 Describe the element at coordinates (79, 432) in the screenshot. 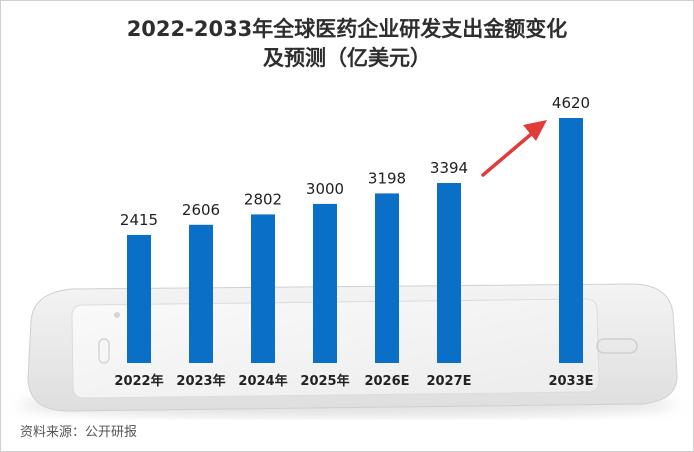

I see `source-note: 资料来源：公开研报` at that location.